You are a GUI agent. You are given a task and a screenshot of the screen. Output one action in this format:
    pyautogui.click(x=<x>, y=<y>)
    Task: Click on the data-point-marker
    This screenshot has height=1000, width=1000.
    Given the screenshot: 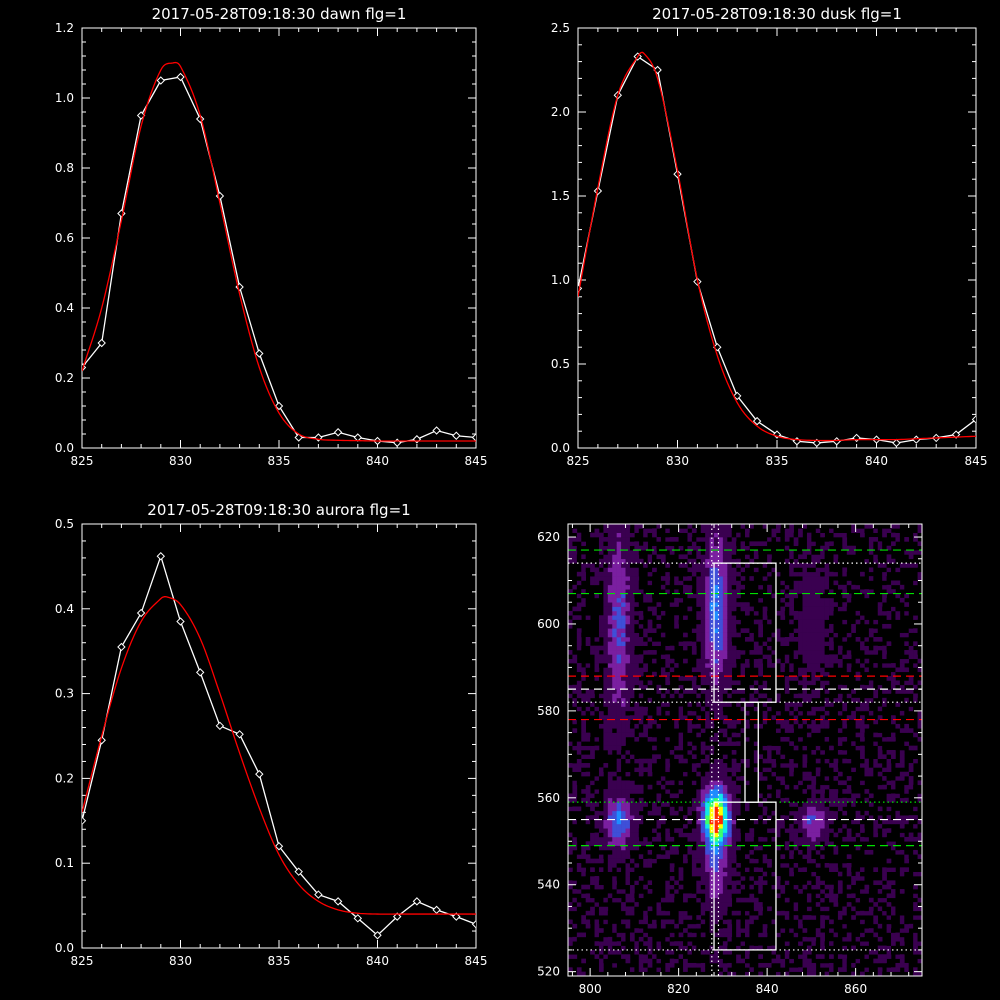 What is the action you would take?
    pyautogui.click(x=180, y=77)
    